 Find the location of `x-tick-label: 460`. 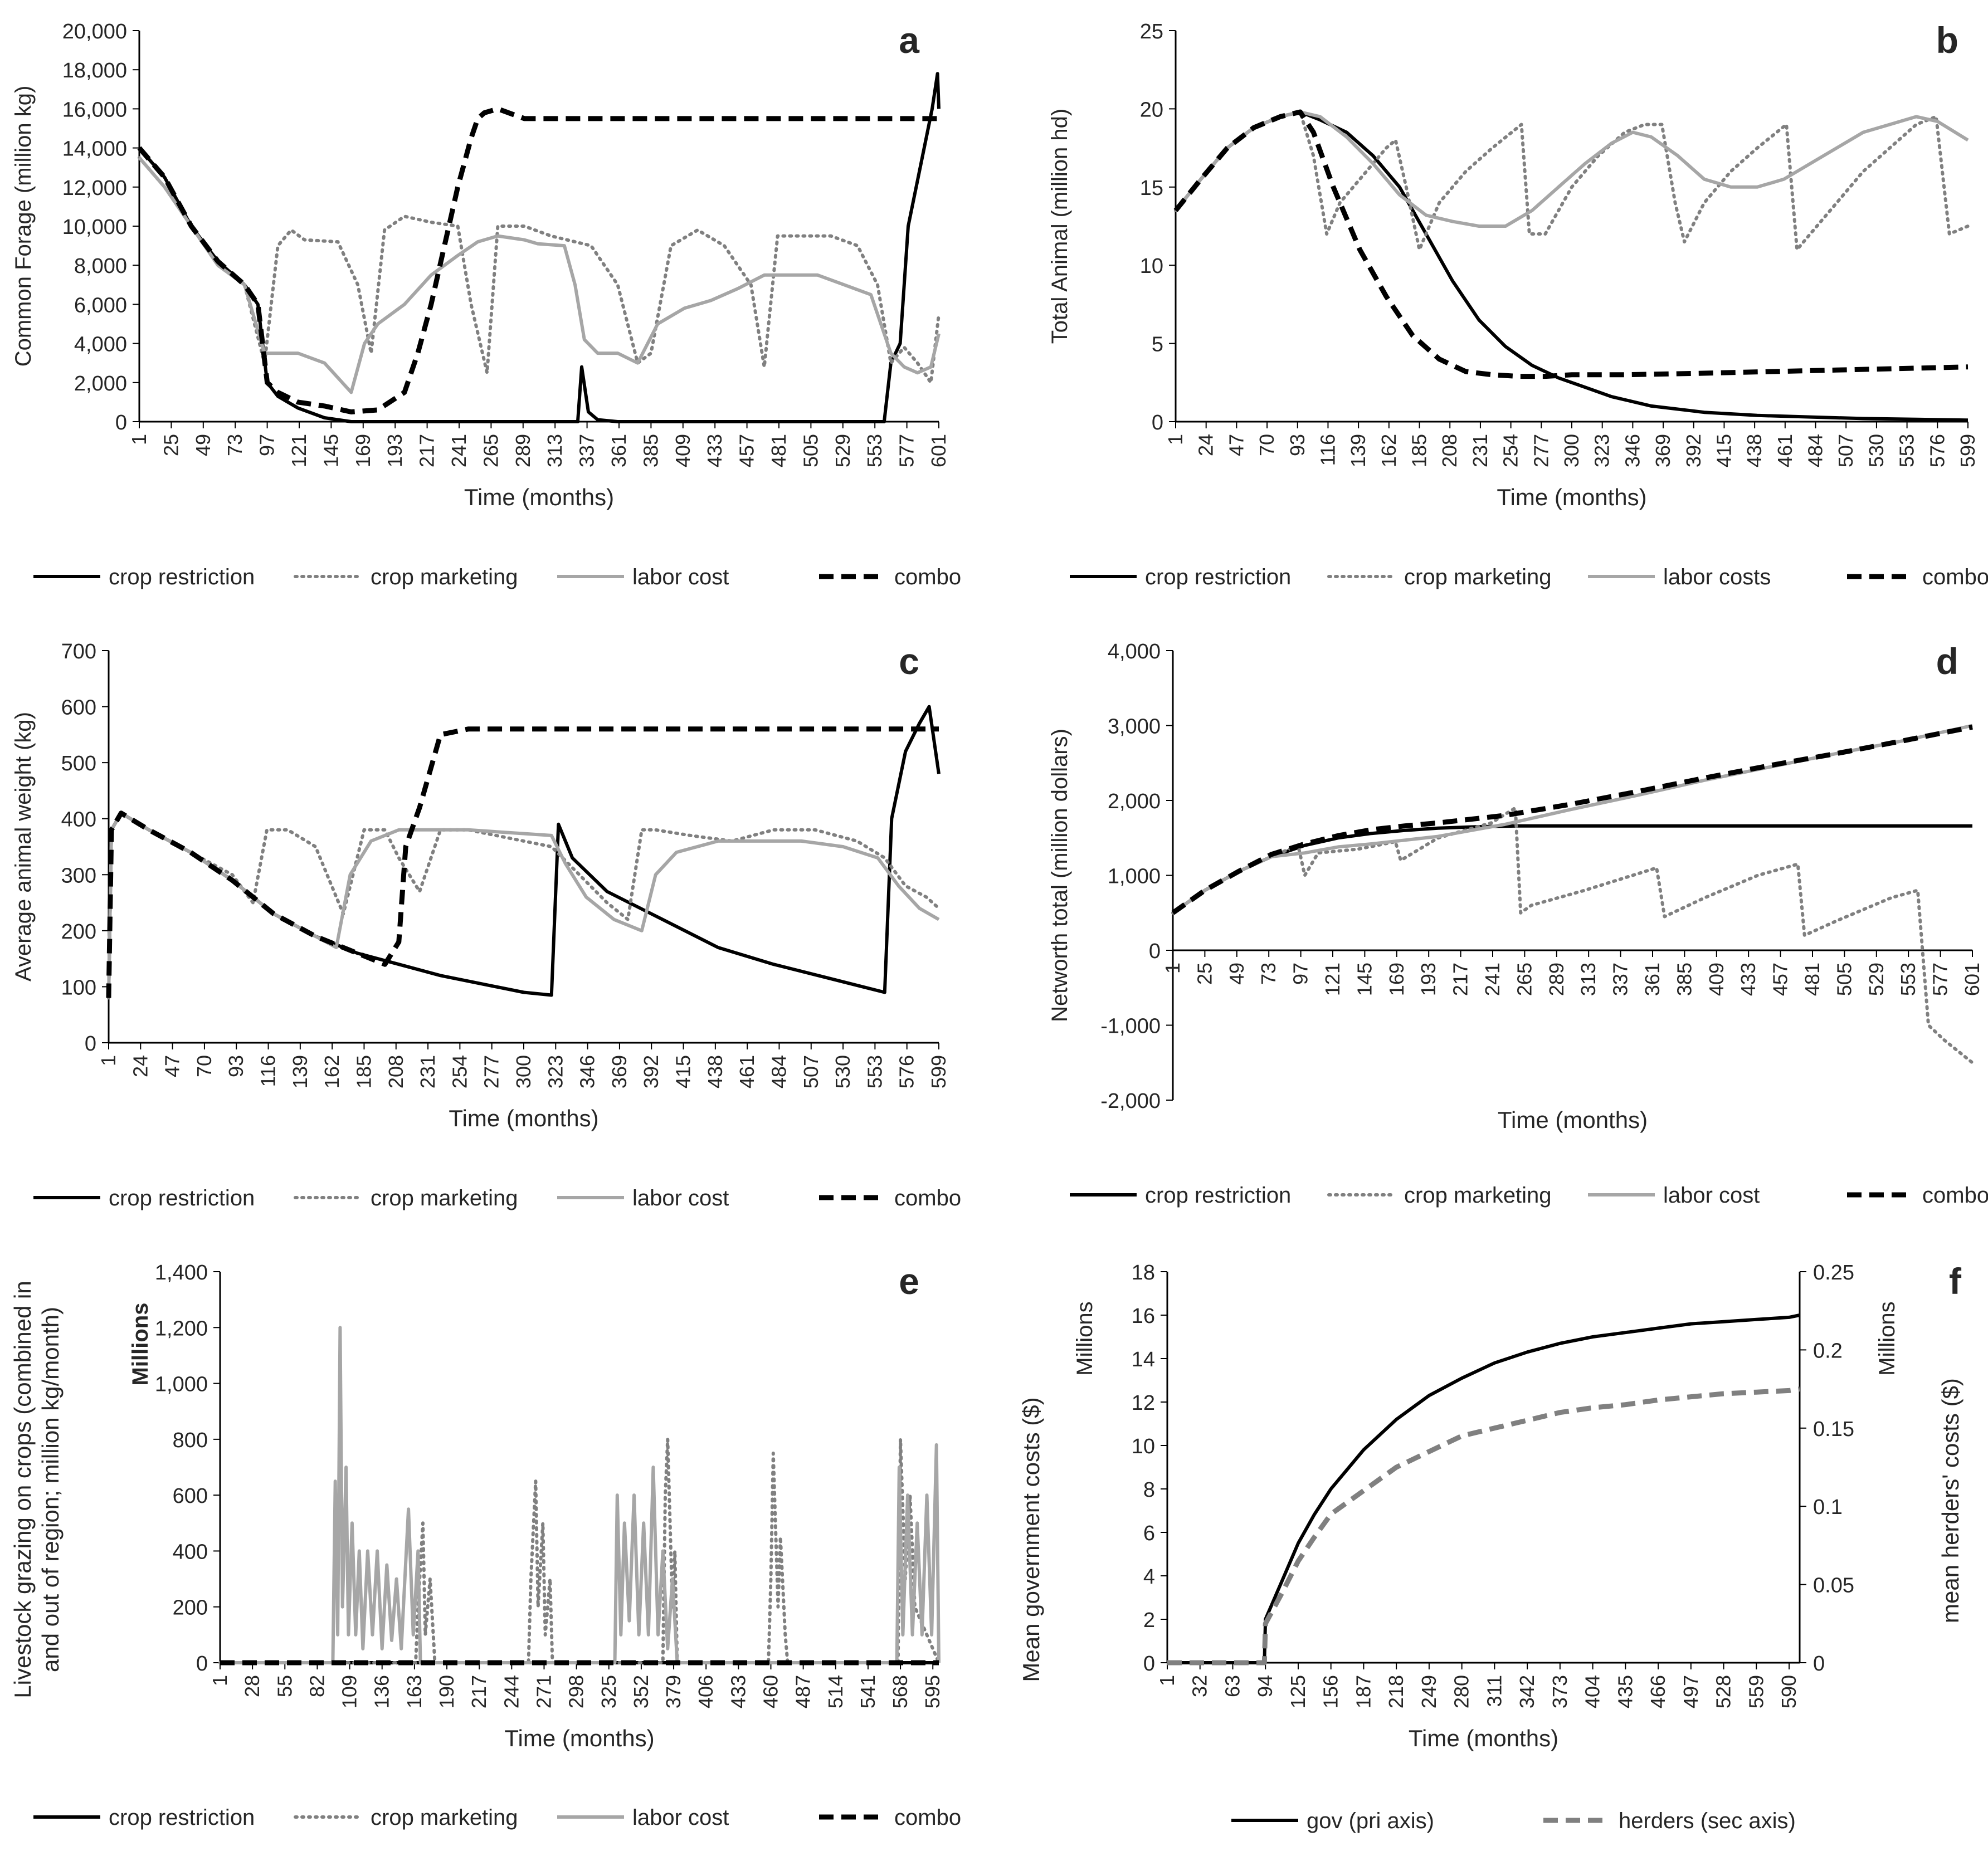

x-tick-label: 460 is located at coordinates (770, 1691).